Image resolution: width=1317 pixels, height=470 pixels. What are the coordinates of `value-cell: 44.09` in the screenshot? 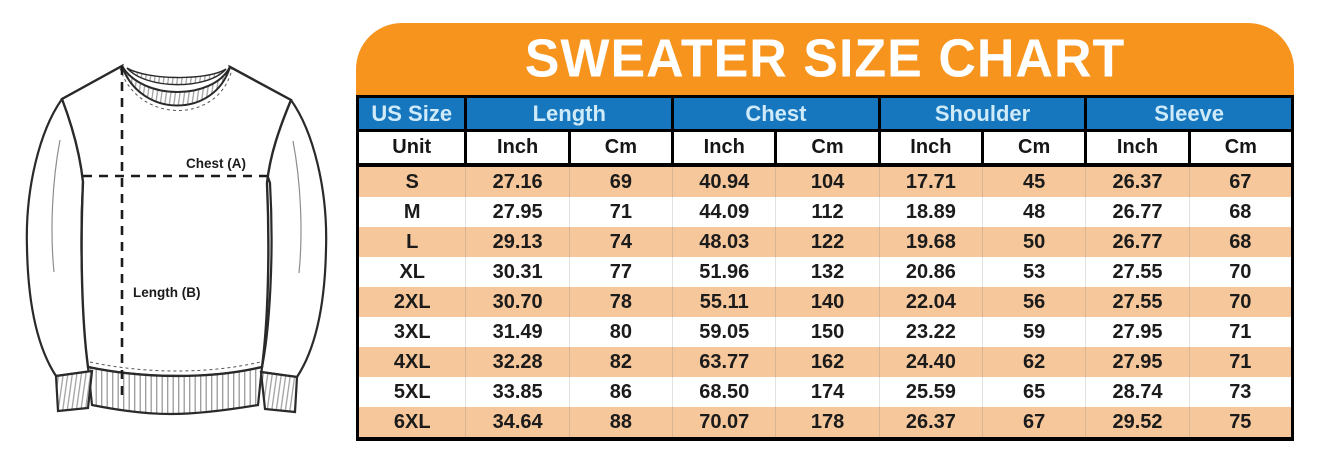 It's located at (724, 212).